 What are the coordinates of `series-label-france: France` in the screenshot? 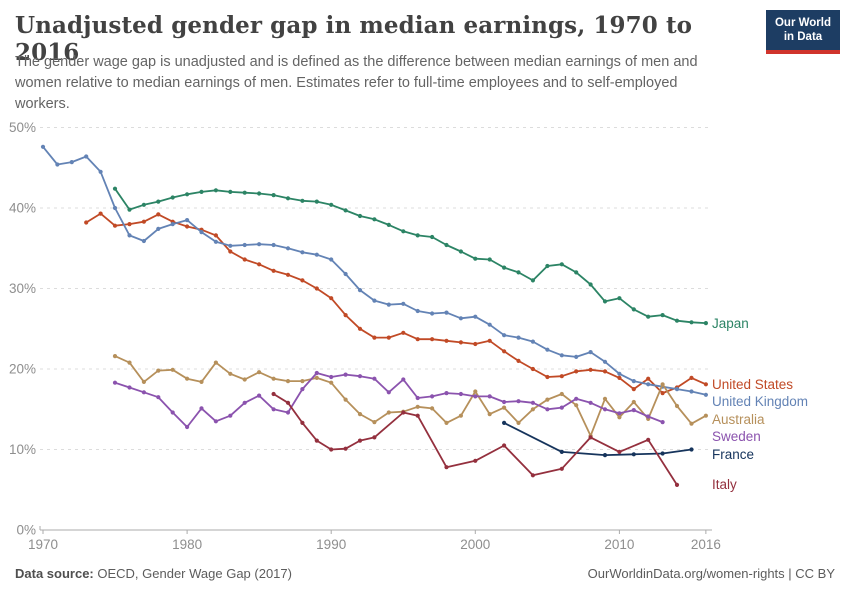 It's located at (733, 454).